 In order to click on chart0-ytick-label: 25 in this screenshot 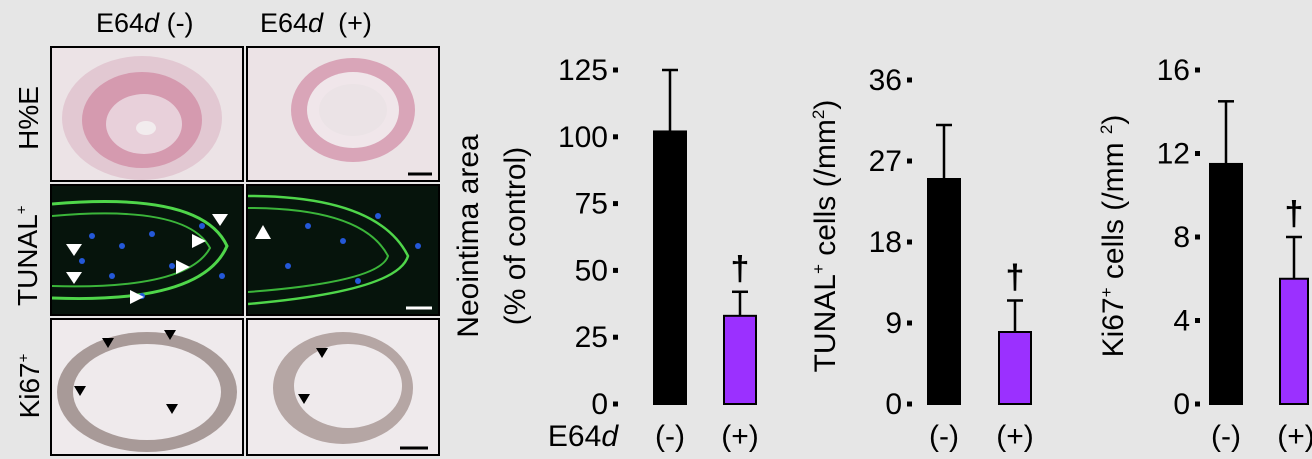, I will do `click(591, 337)`.